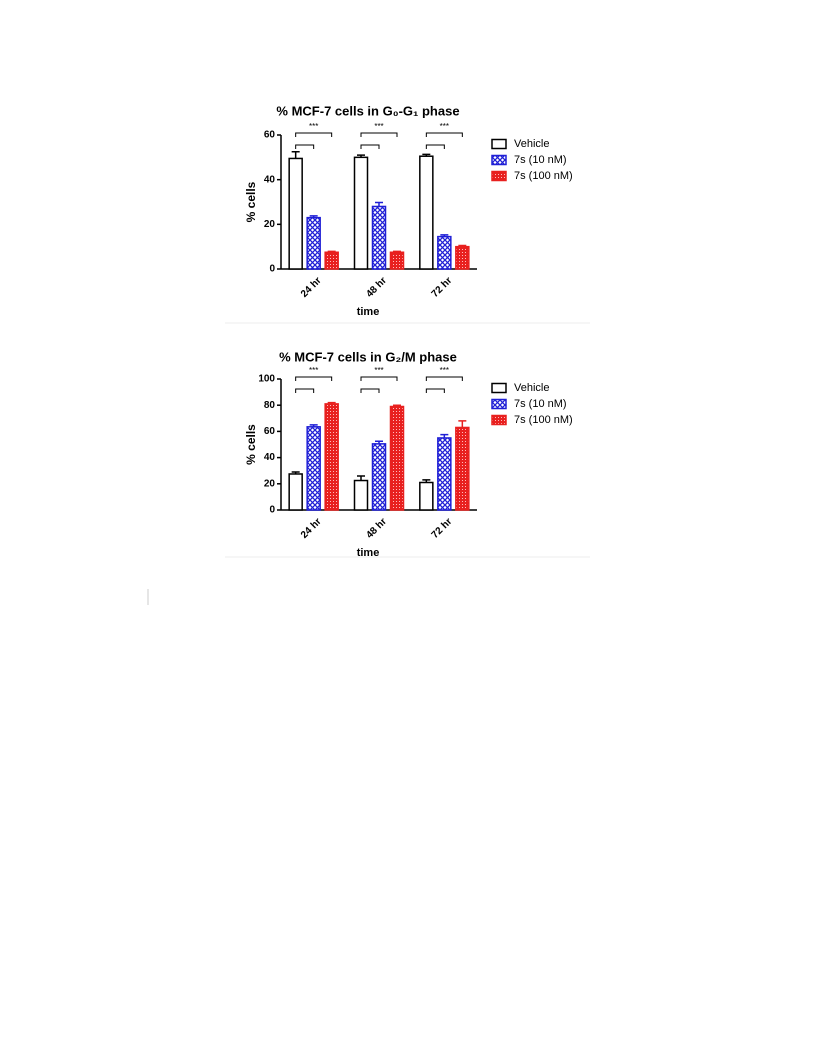 This screenshot has height=1061, width=816. What do you see at coordinates (367, 110) in the screenshot?
I see `chart-title: % MCF-7 cells in G₀-G₁ phase` at bounding box center [367, 110].